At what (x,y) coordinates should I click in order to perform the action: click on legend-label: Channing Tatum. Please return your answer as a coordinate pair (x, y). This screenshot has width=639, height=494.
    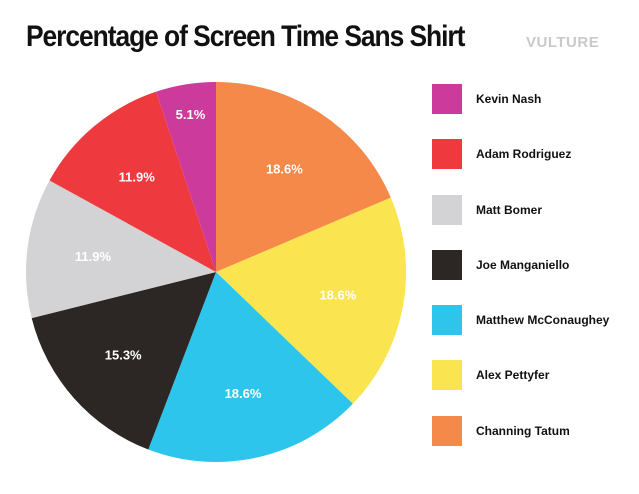
    Looking at the image, I should click on (523, 430).